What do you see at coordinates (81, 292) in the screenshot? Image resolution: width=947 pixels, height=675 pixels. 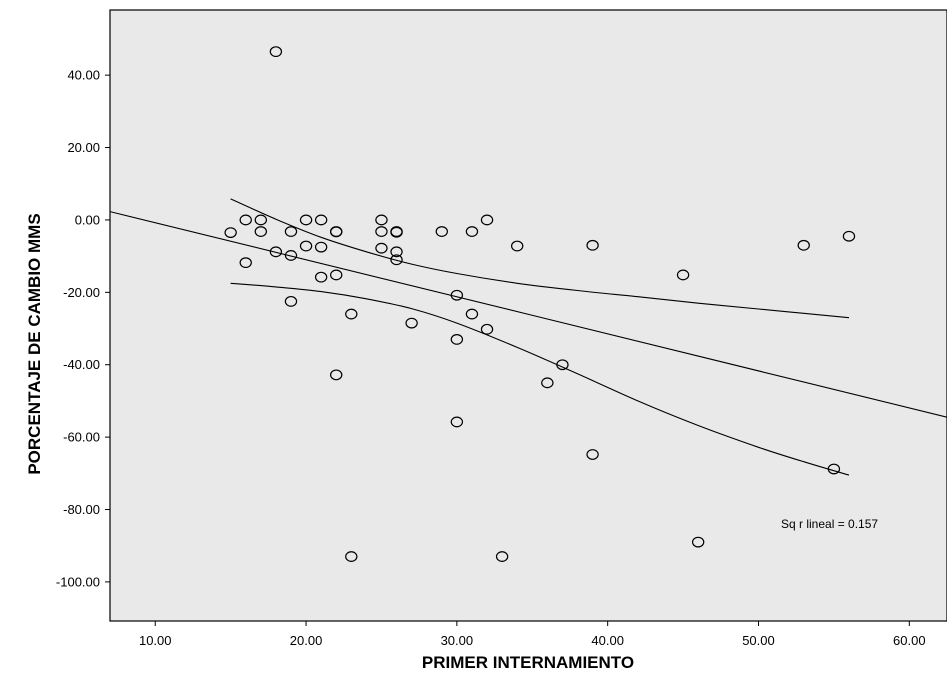 I see `y-tick-label: -20.00` at bounding box center [81, 292].